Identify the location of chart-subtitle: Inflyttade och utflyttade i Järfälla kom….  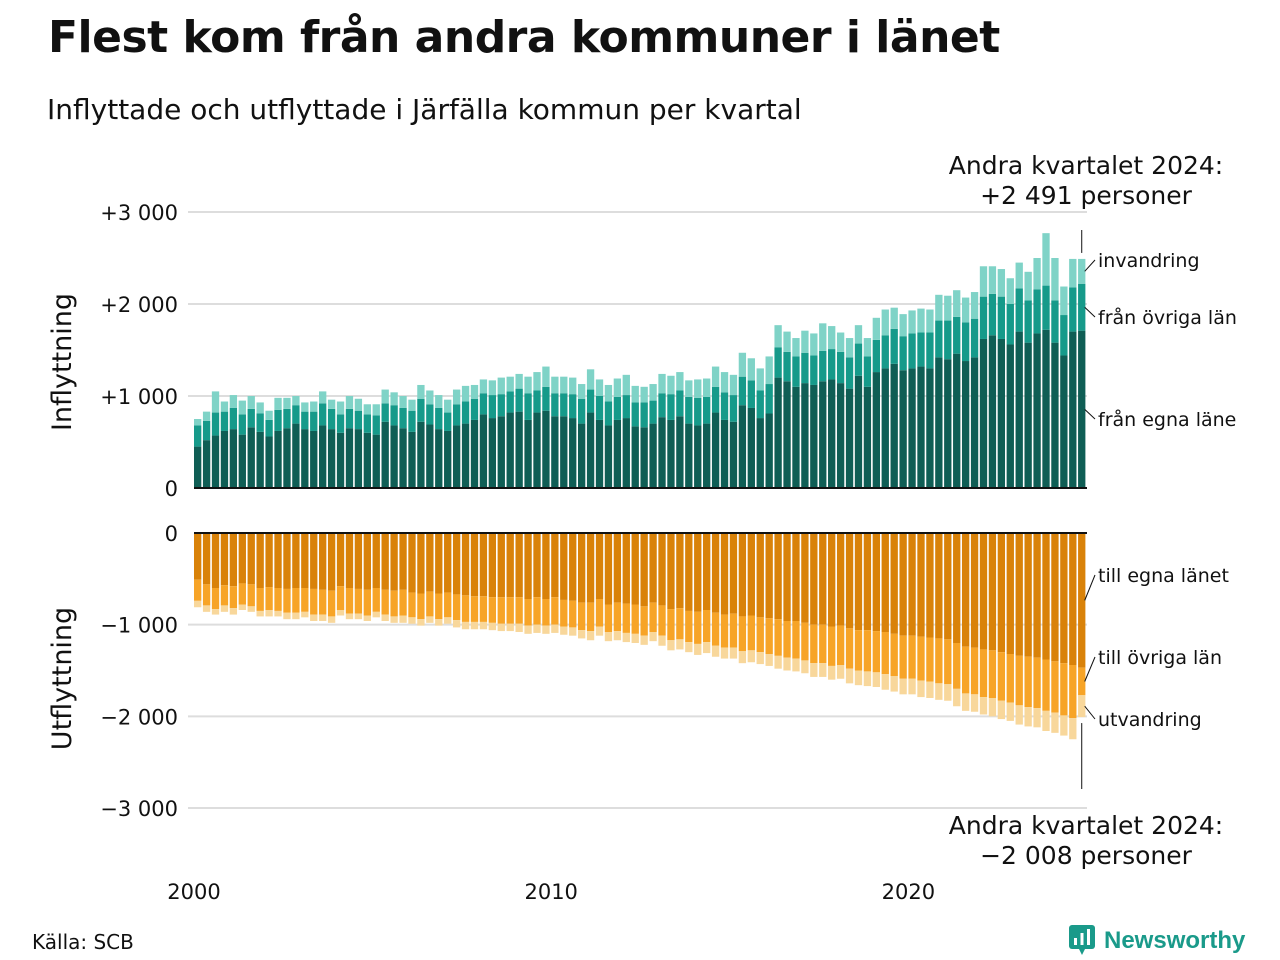
(424, 109).